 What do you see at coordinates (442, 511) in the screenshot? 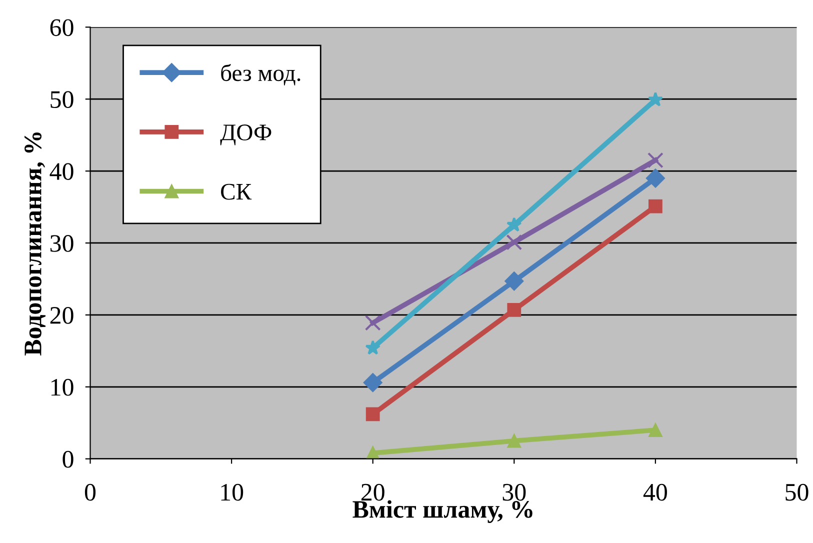
I see `x-axis-title: Вміст шламу, %` at bounding box center [442, 511].